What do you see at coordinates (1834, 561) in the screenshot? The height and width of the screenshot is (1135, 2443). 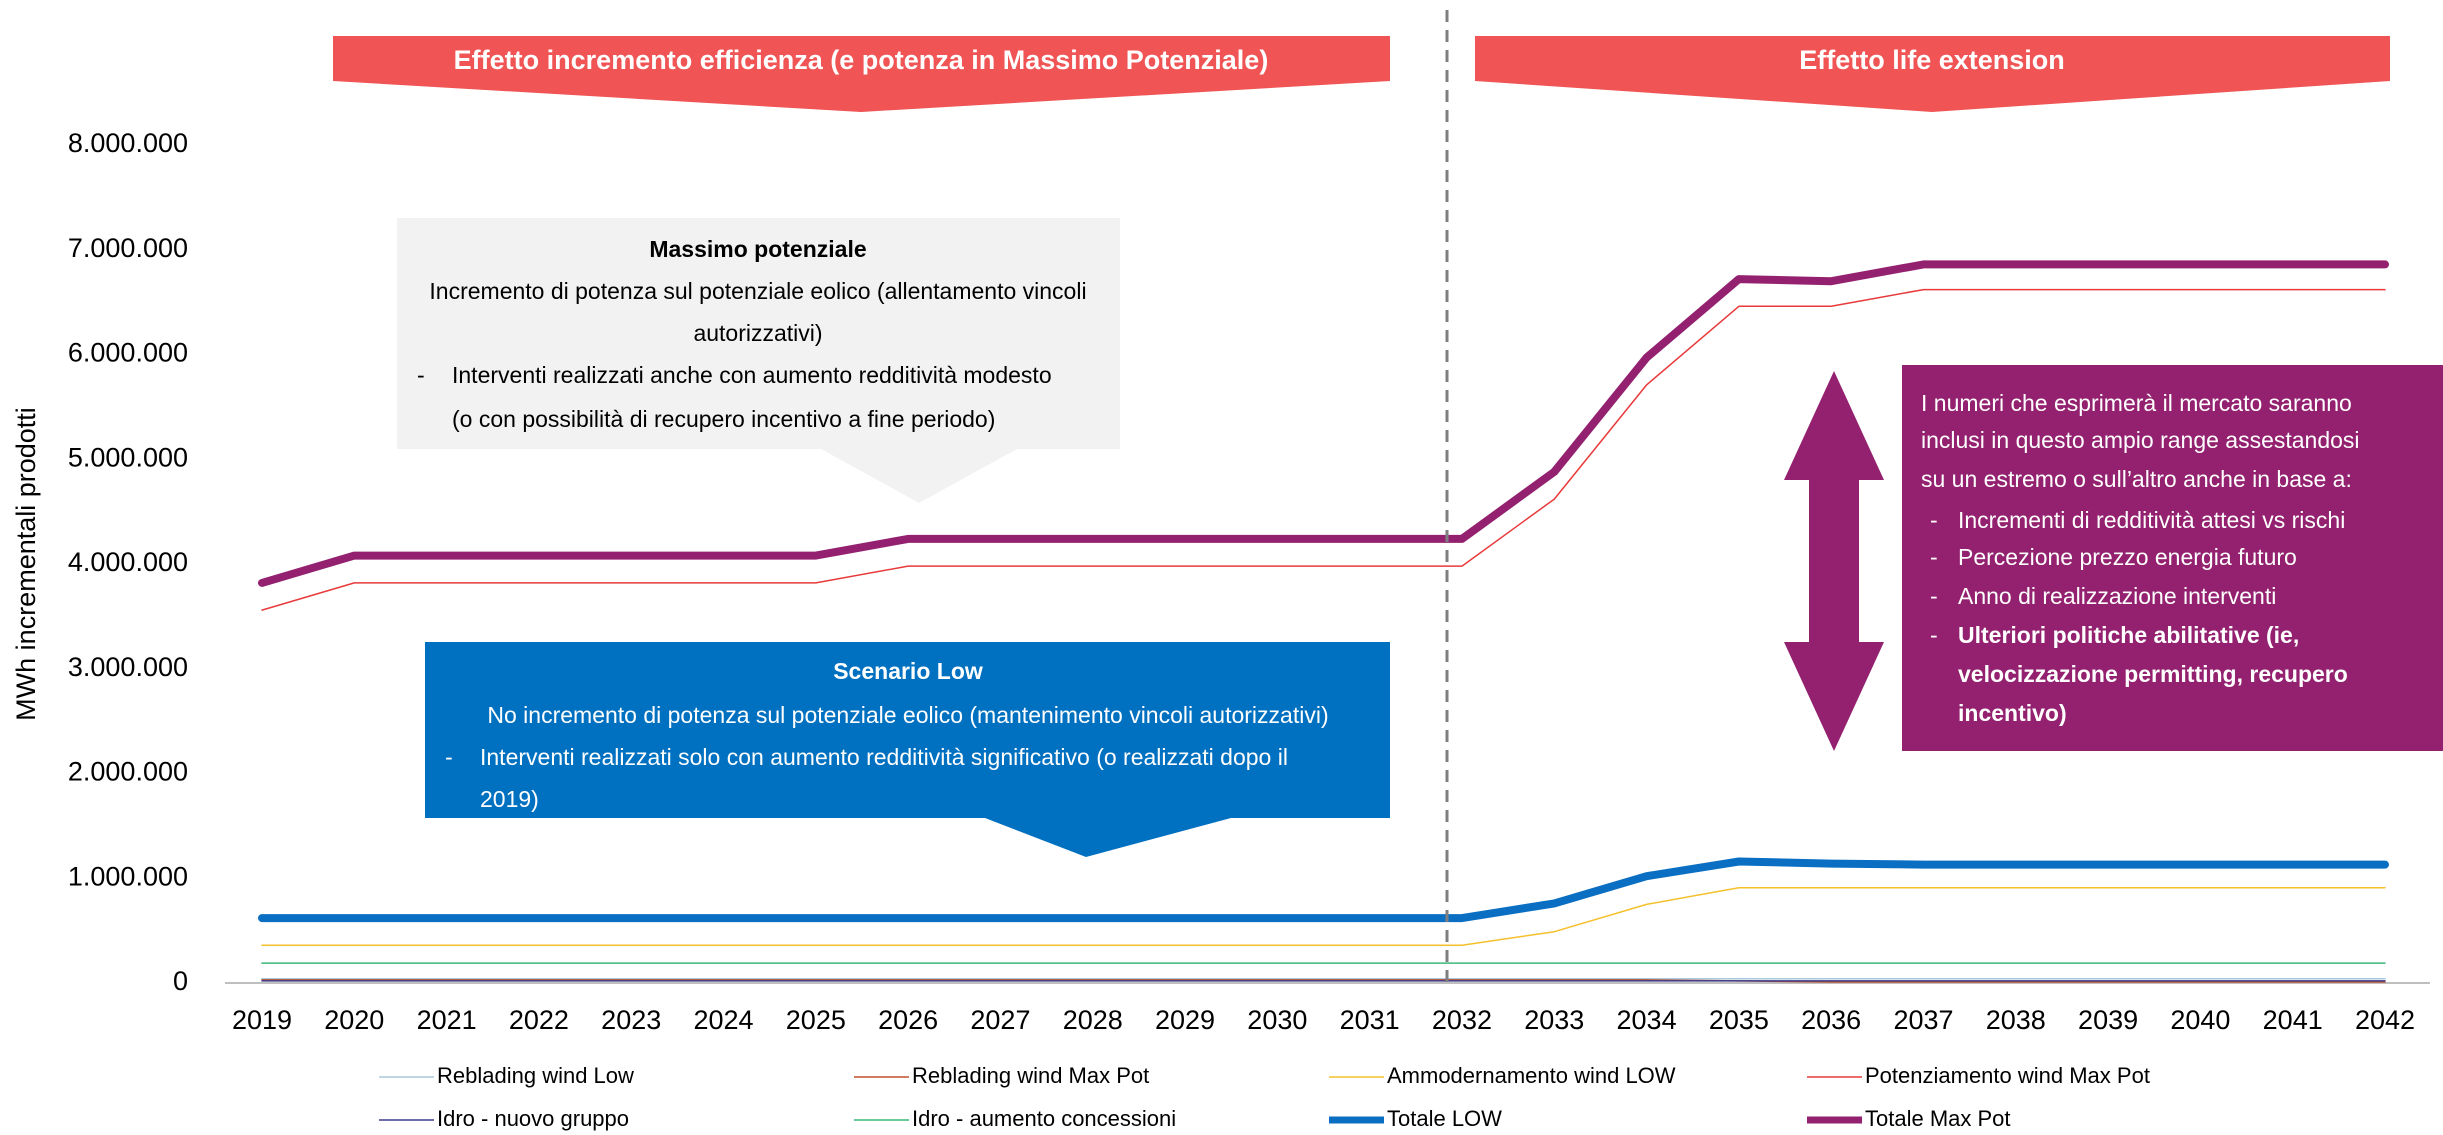 I see `range-arrow` at bounding box center [1834, 561].